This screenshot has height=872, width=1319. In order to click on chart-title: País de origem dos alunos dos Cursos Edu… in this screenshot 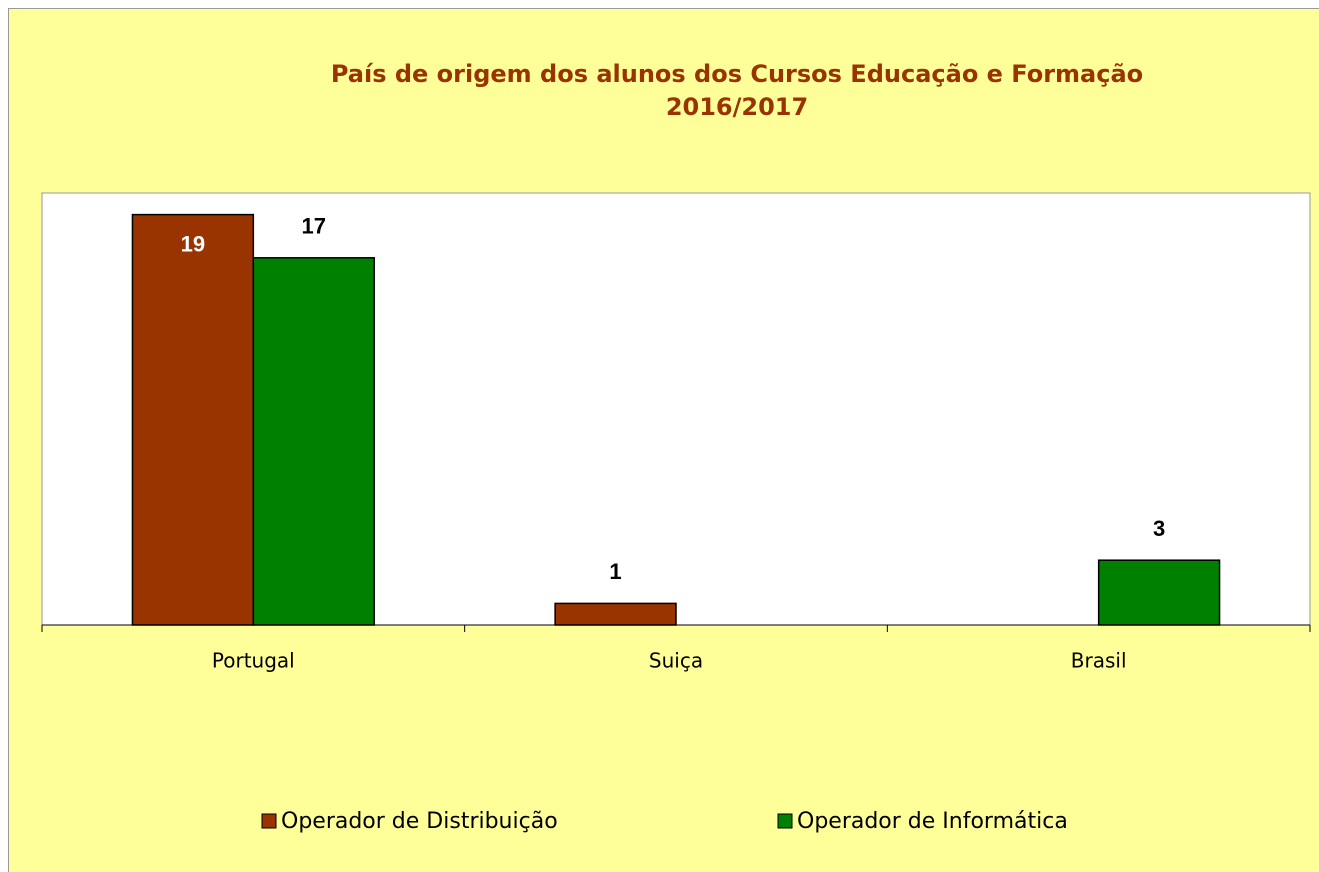, I will do `click(737, 90)`.